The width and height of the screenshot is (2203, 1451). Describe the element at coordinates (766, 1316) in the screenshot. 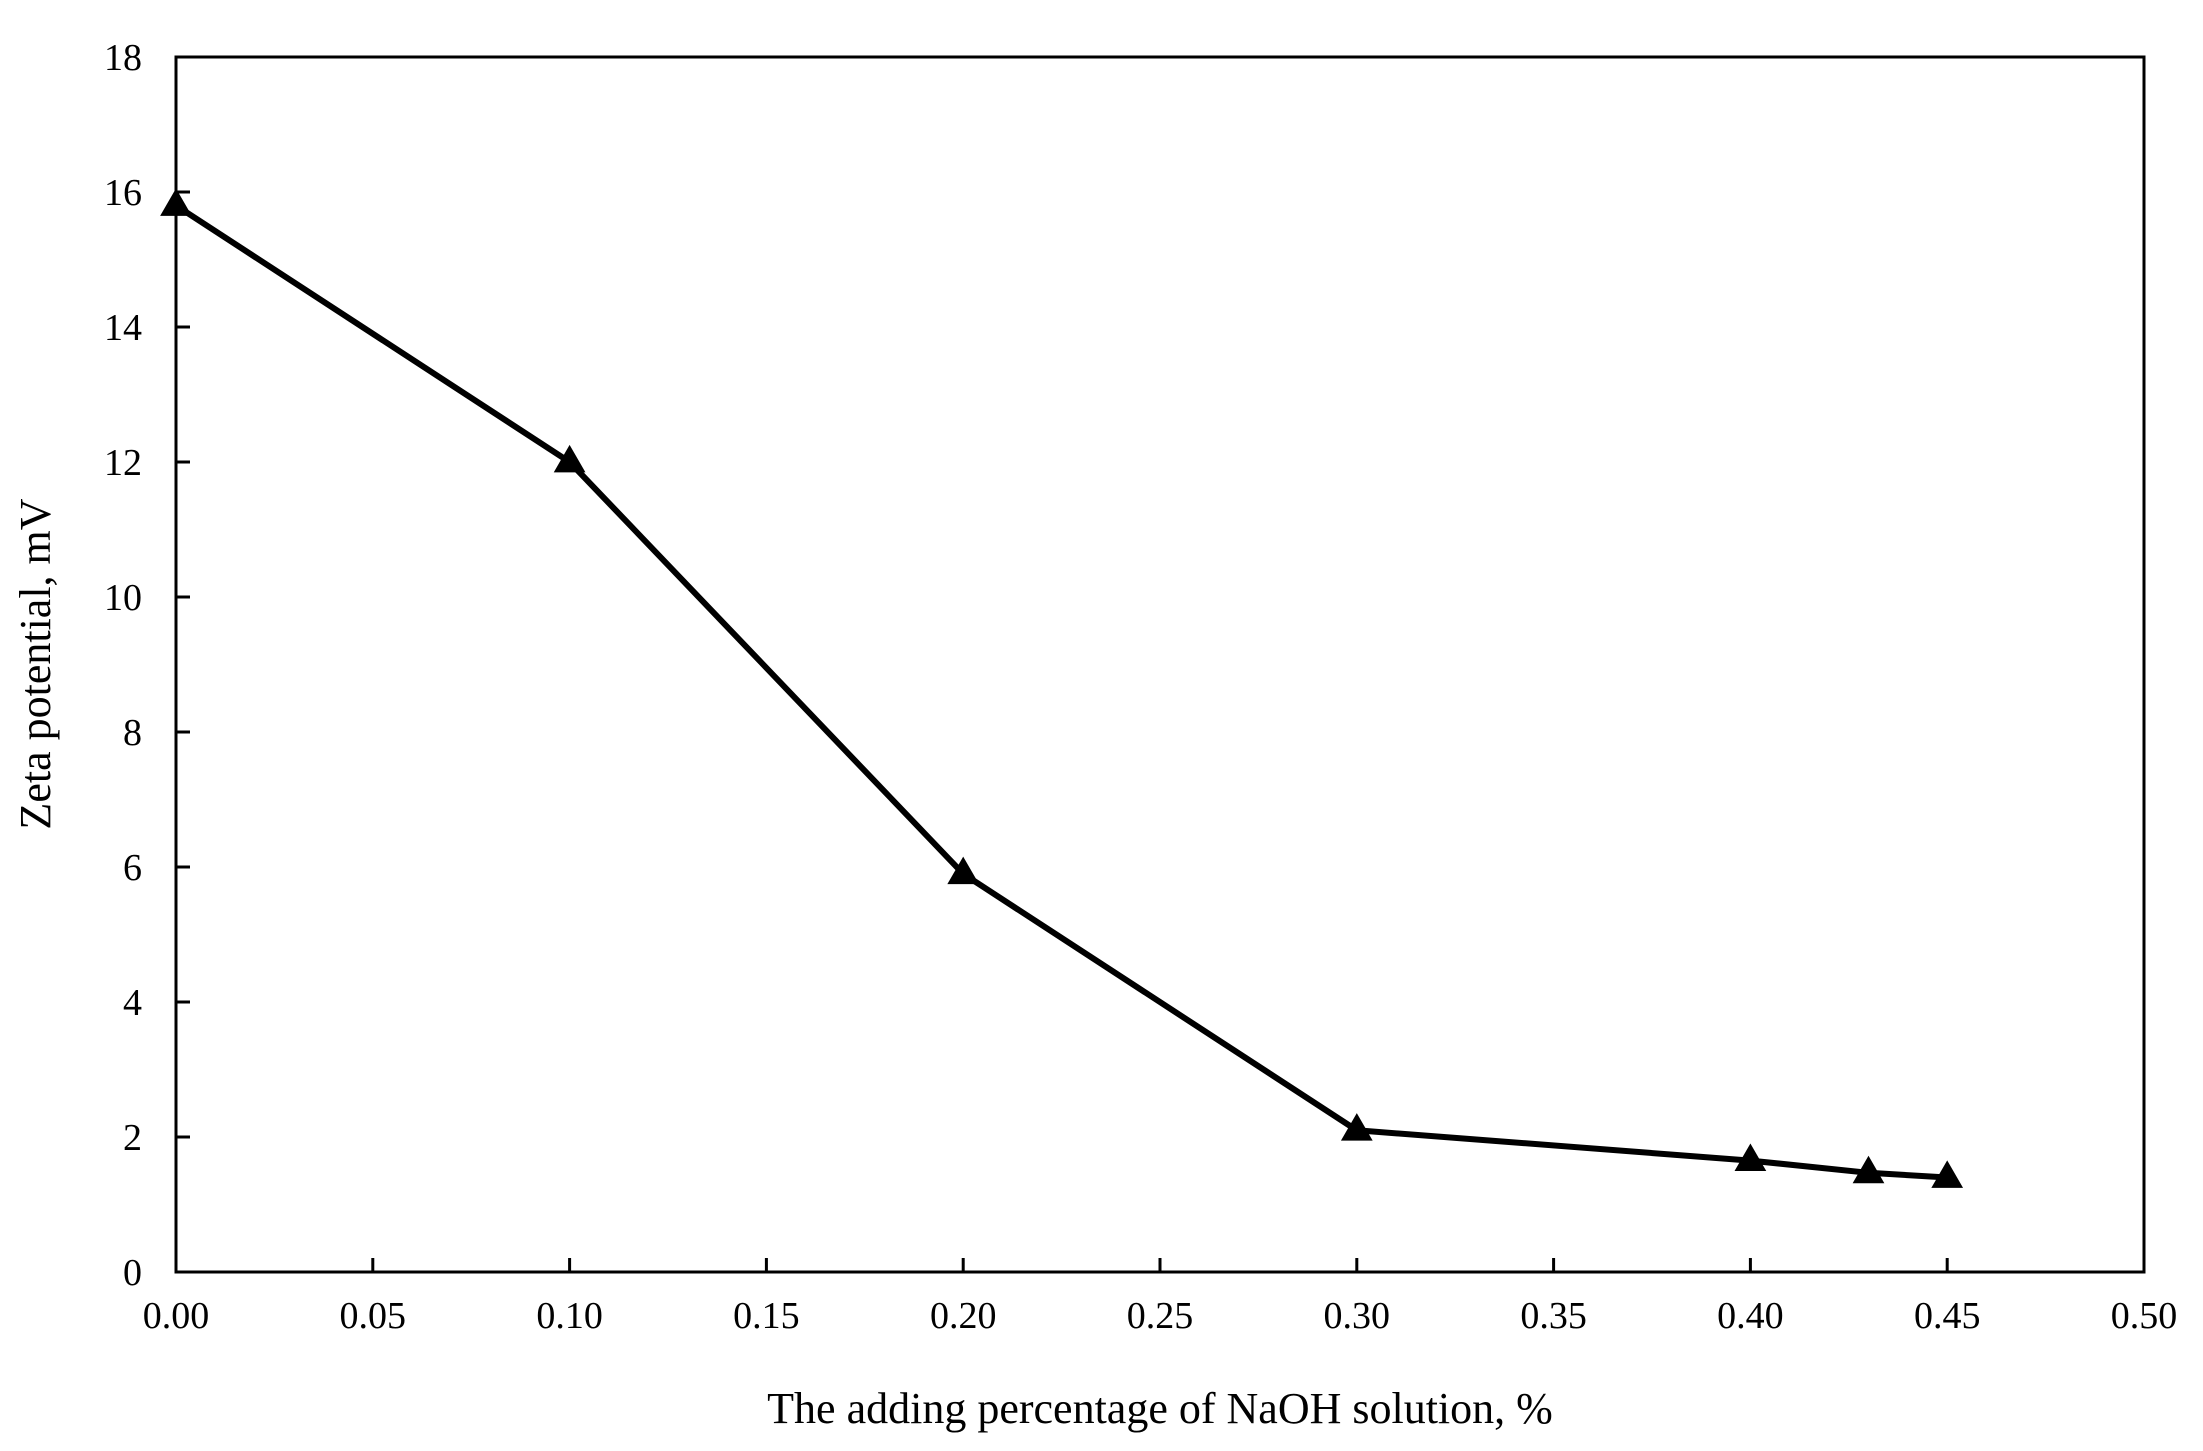

I see `x-tick-label: 0.15` at that location.